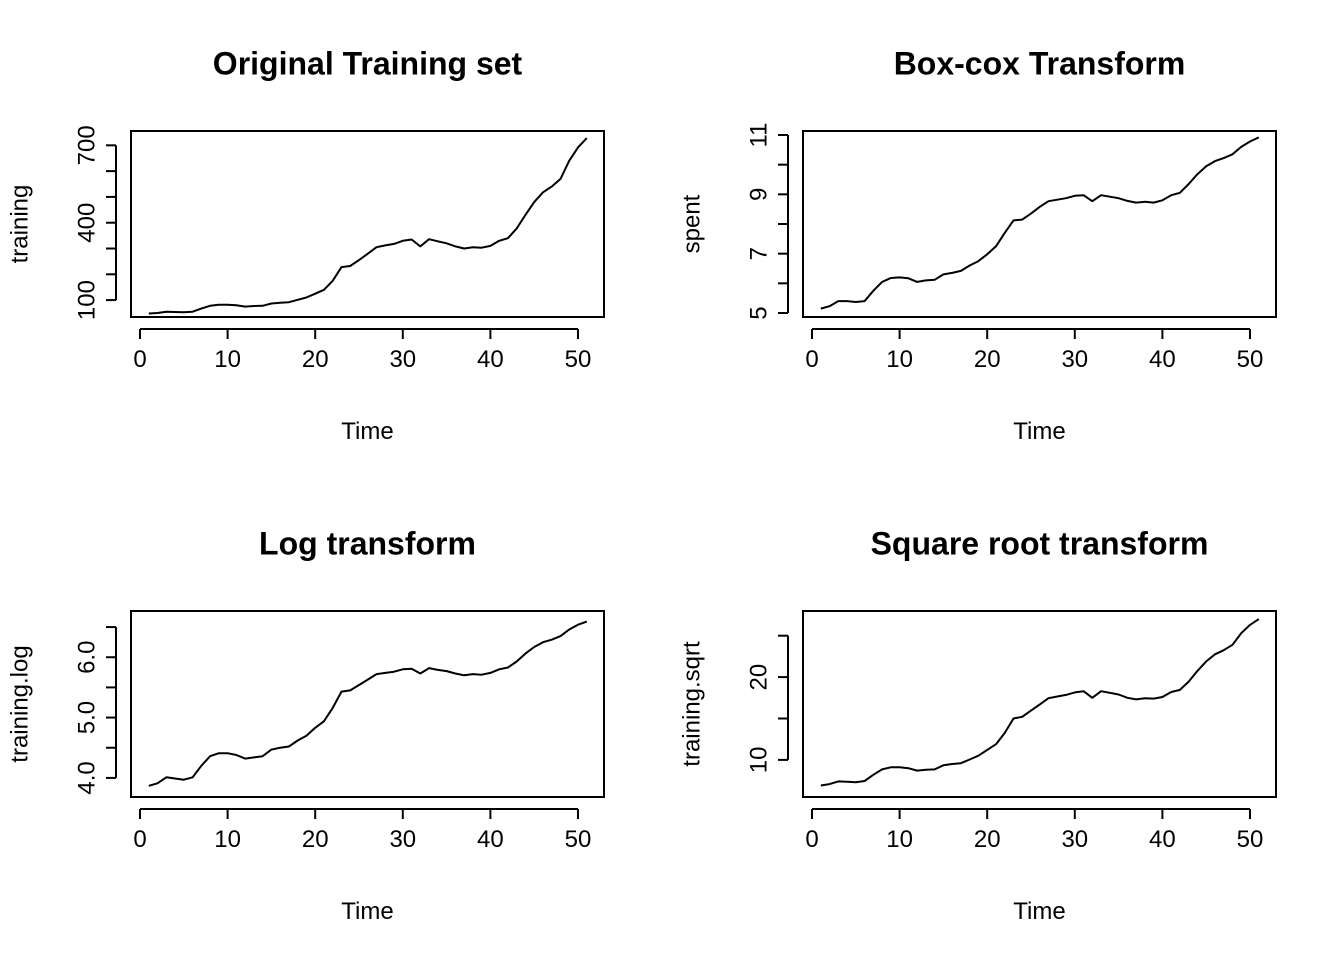 This screenshot has height=960, width=1344. What do you see at coordinates (86, 300) in the screenshot?
I see `y-tick-label: 100` at bounding box center [86, 300].